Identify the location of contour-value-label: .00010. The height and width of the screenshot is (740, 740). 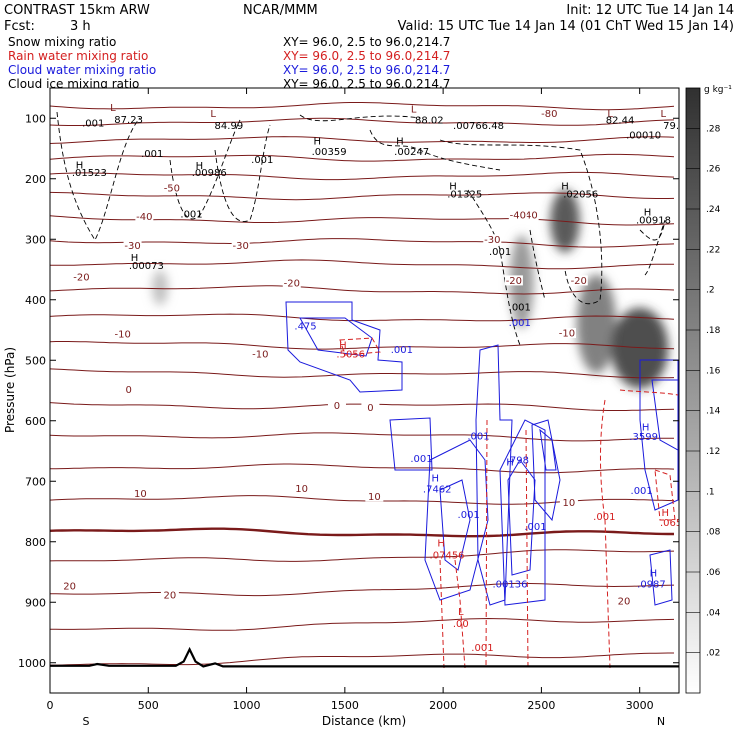
(643, 136).